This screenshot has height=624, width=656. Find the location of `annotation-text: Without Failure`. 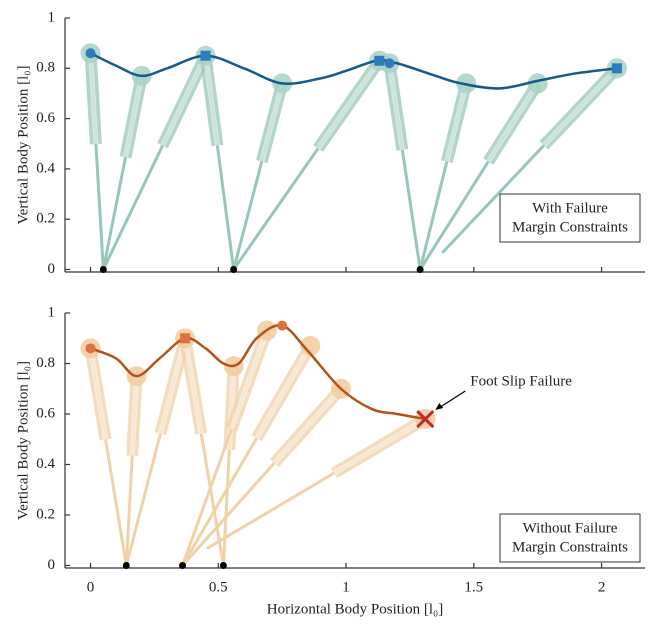

annotation-text: Without Failure is located at coordinates (570, 528).